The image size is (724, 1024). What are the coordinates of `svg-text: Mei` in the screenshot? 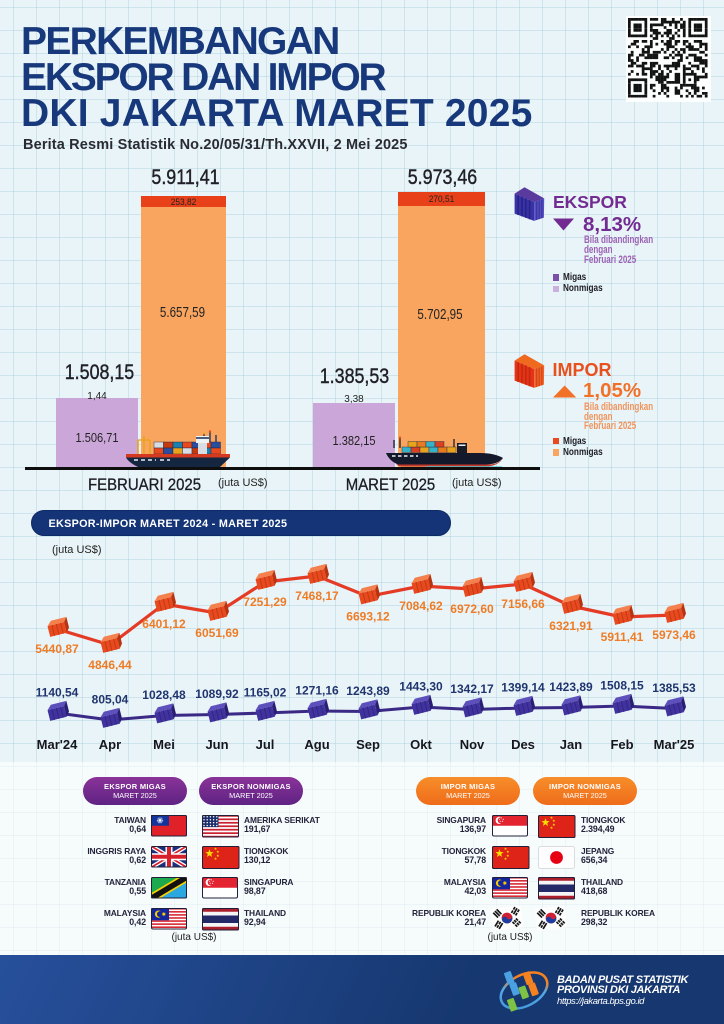 It's located at (164, 744).